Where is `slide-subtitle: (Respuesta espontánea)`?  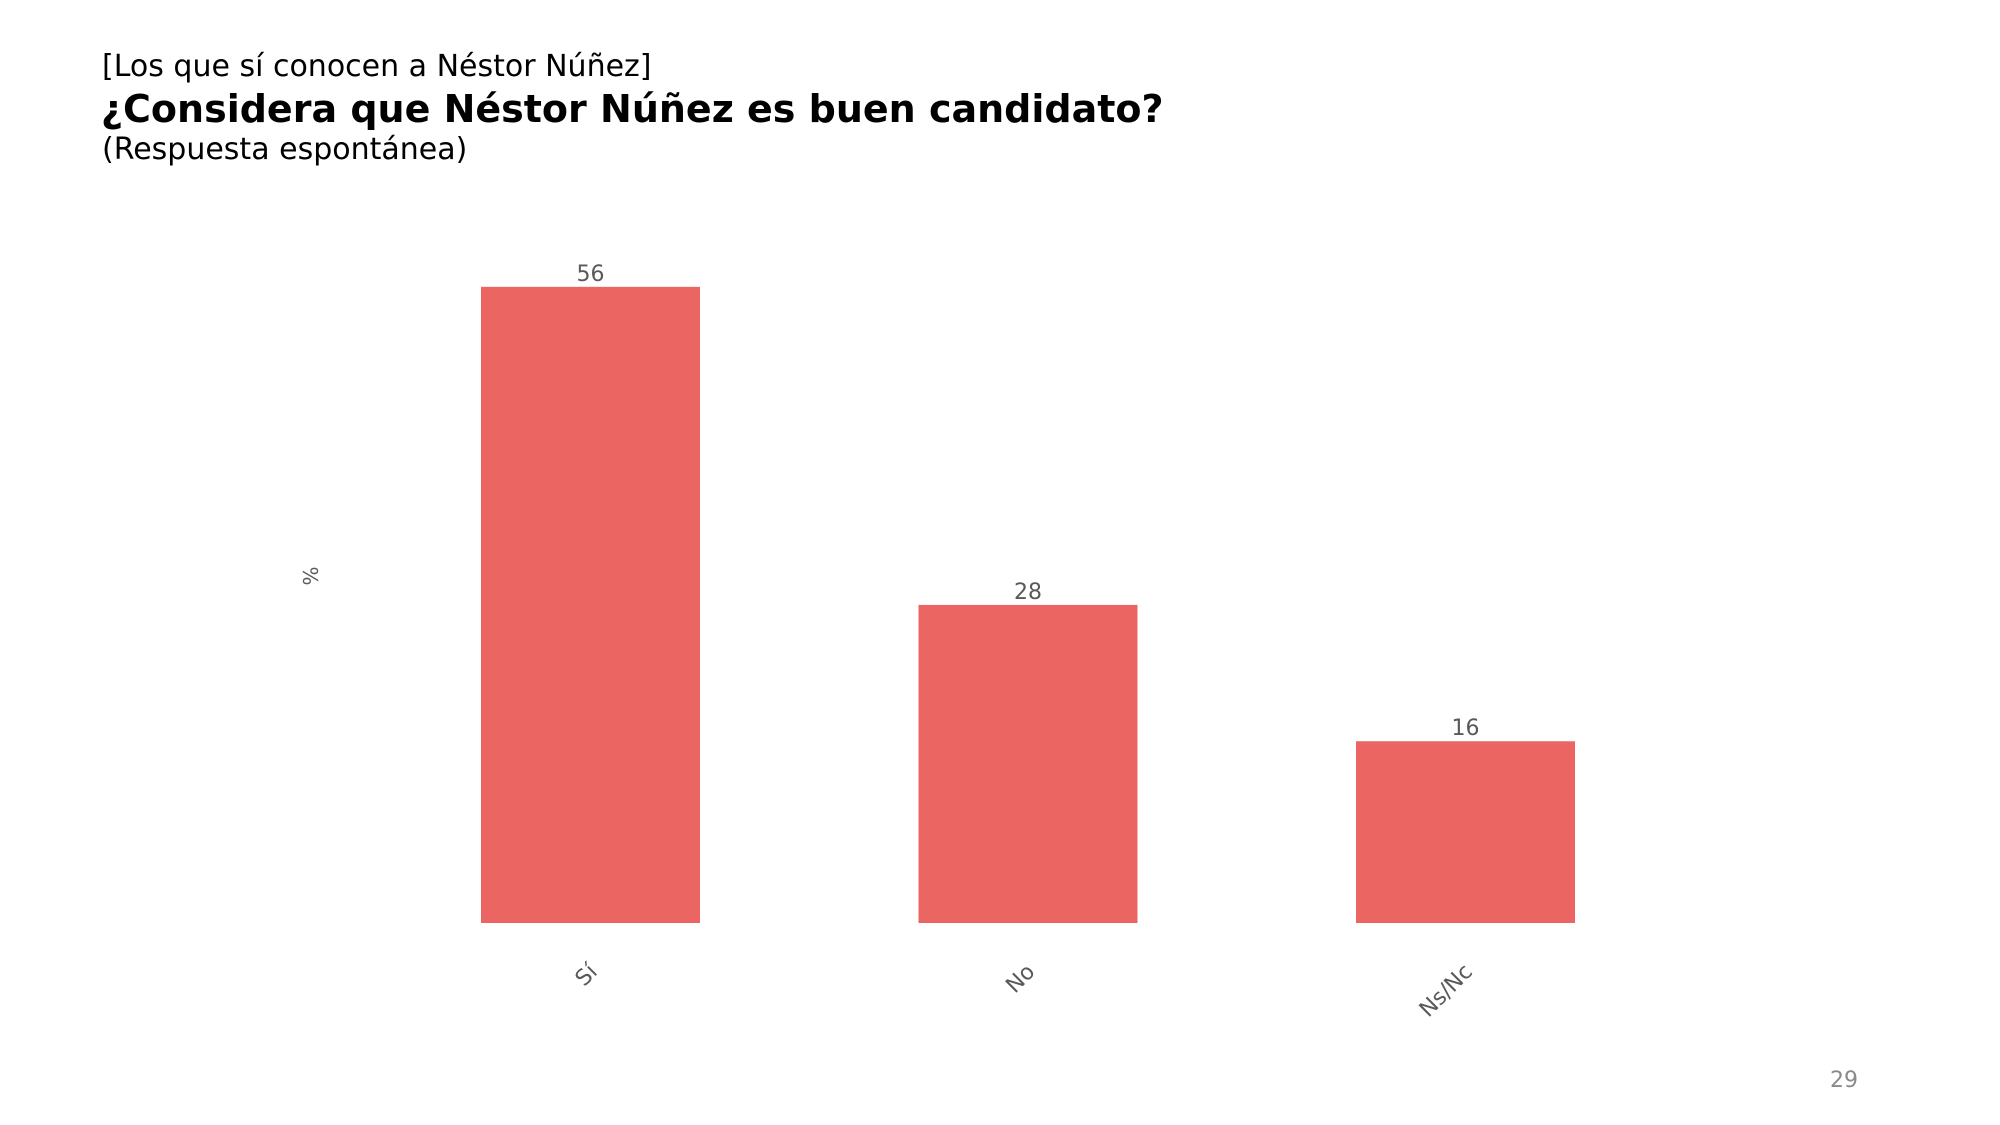
slide-subtitle: (Respuesta espontánea) is located at coordinates (285, 149).